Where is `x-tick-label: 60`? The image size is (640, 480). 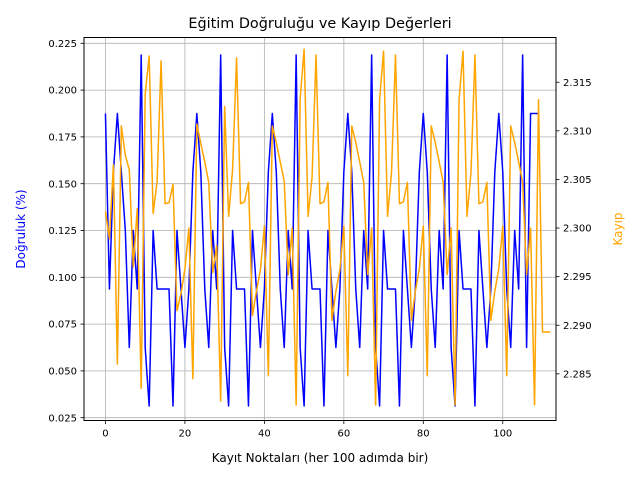
x-tick-label: 60 is located at coordinates (343, 434).